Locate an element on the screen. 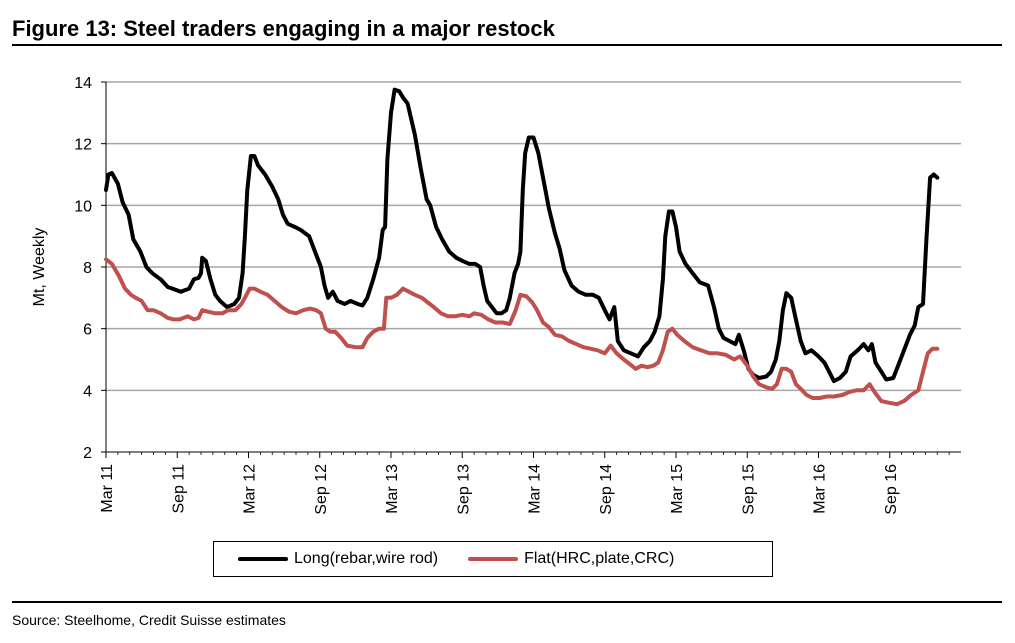  legend-item-flat: Flat(HRC,plate,CRC) is located at coordinates (571, 559).